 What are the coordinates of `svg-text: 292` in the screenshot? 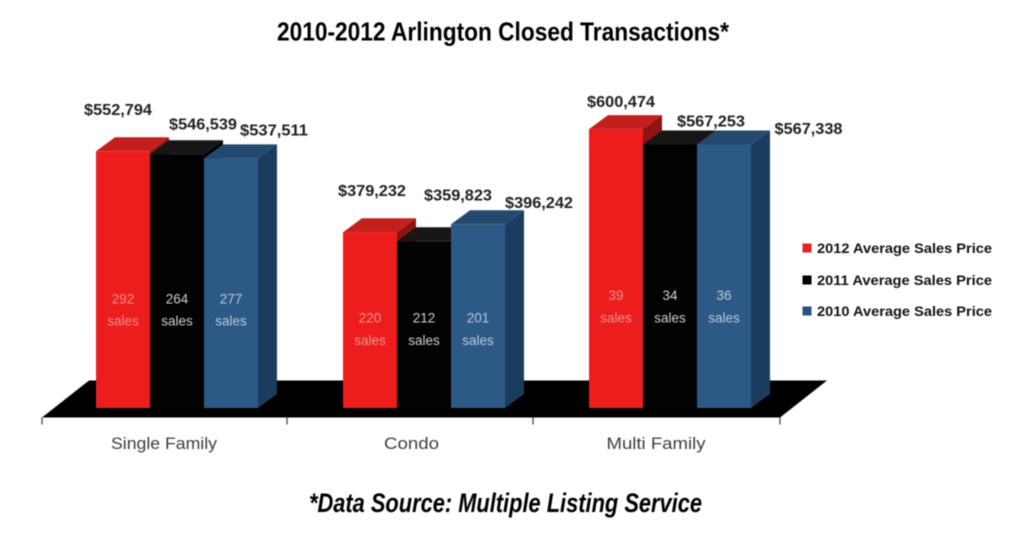 It's located at (123, 299).